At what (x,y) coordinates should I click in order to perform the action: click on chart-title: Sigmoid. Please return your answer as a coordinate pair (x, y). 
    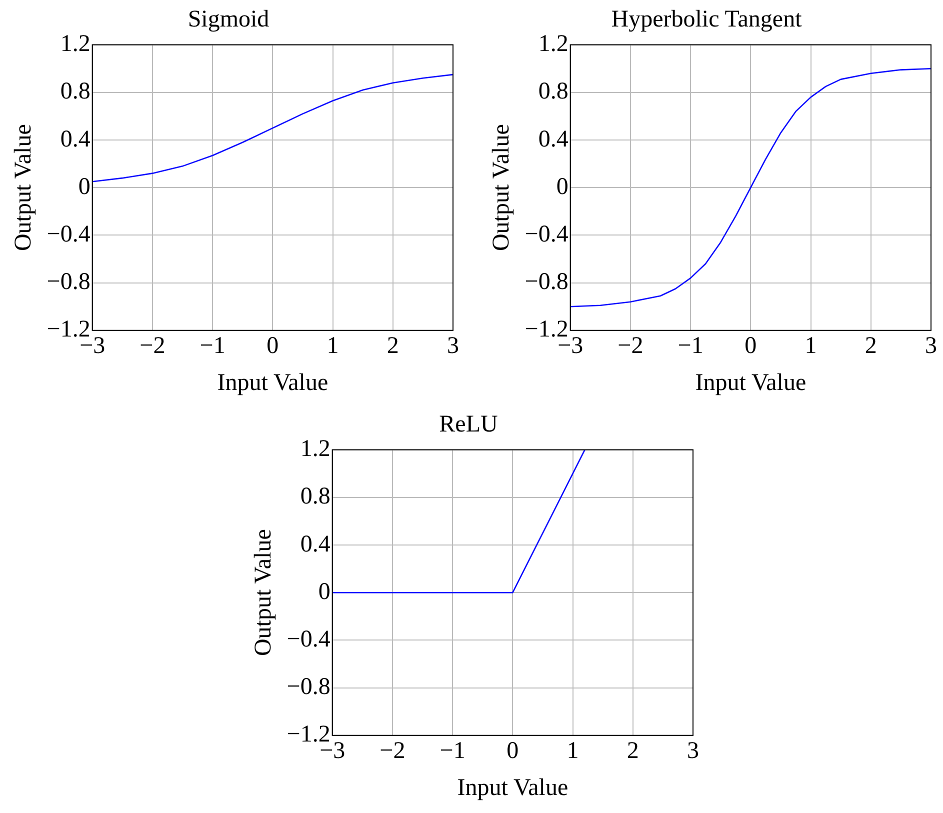
    Looking at the image, I should click on (229, 19).